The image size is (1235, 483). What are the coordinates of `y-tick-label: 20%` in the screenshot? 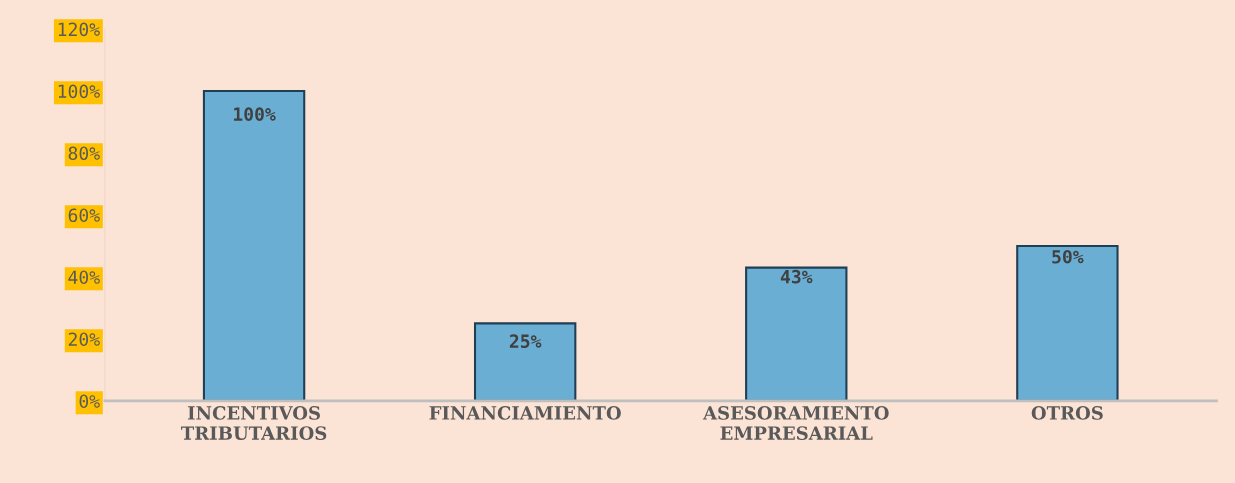 It's located at (84, 339).